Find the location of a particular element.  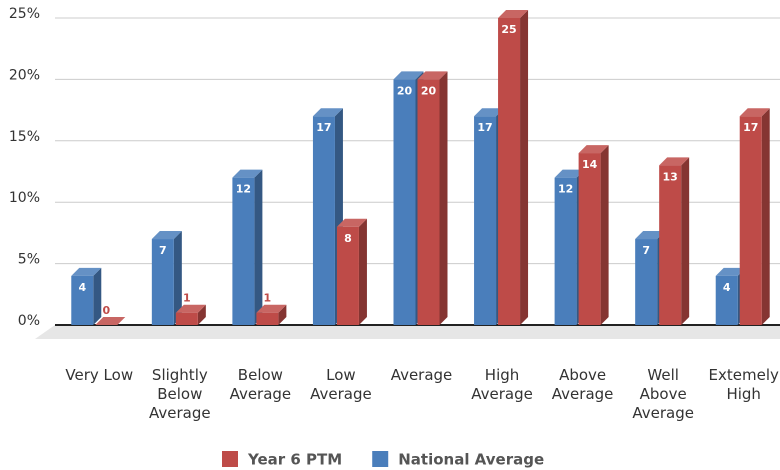

y-tick-label: 20% is located at coordinates (24, 75).